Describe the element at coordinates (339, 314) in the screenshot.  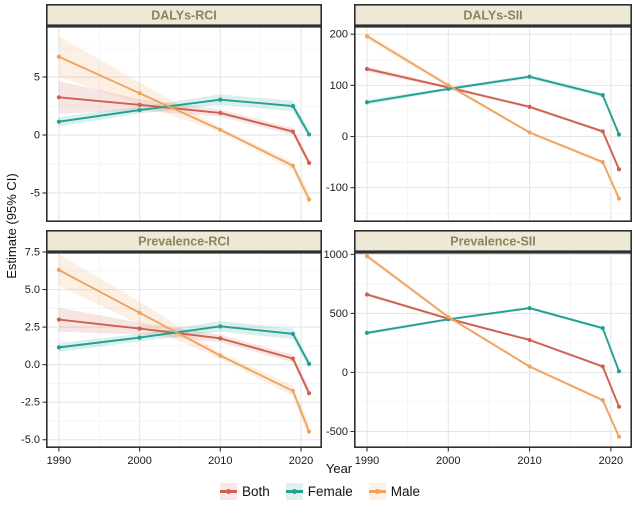
I see `y-tick-label: 500` at that location.